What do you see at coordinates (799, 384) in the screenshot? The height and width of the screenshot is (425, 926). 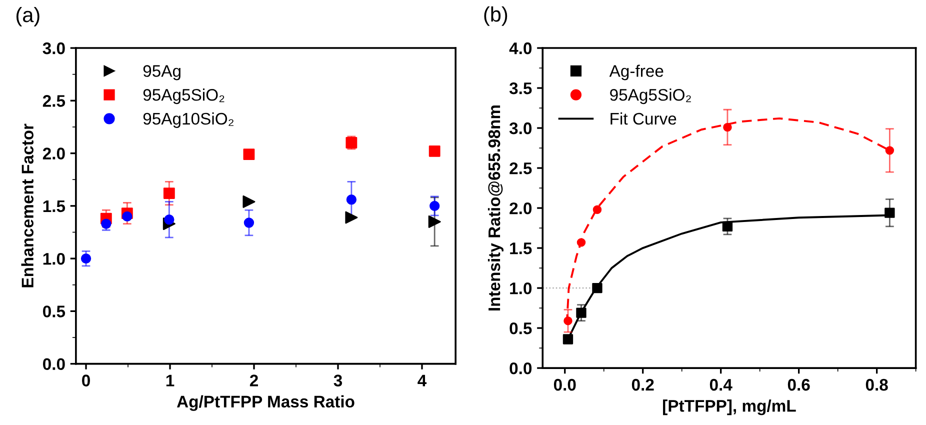 I see `x-tick-label: 0.6` at bounding box center [799, 384].